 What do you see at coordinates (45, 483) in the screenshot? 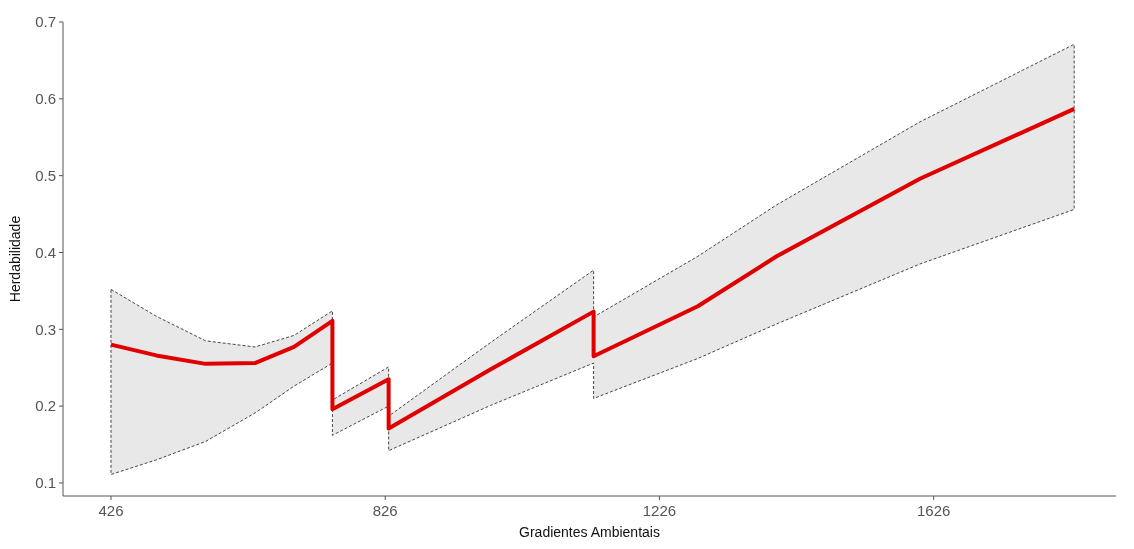
I see `y-tick-label: 0.1` at bounding box center [45, 483].